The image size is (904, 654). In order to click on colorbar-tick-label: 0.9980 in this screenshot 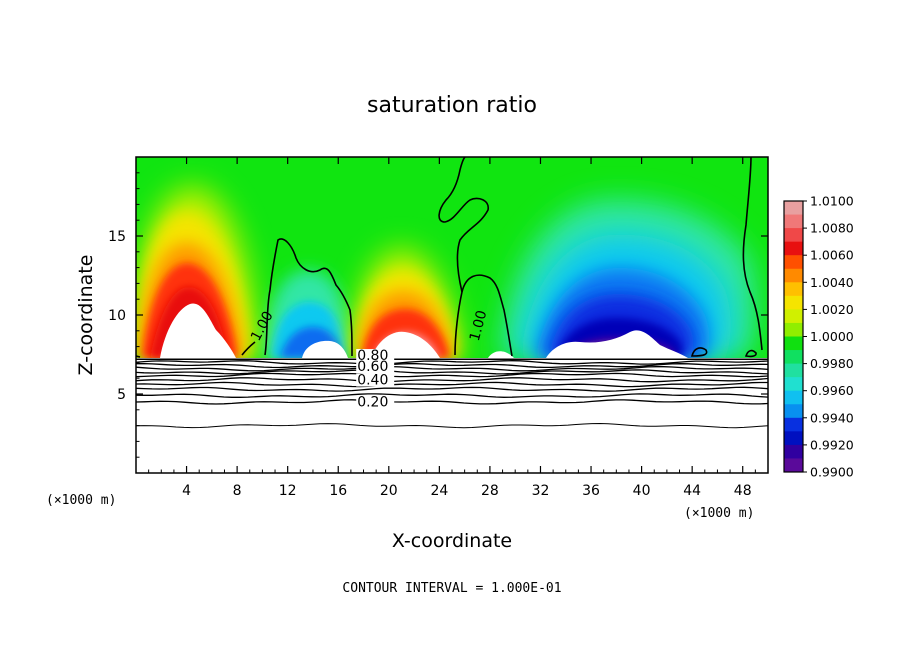, I will do `click(832, 363)`.